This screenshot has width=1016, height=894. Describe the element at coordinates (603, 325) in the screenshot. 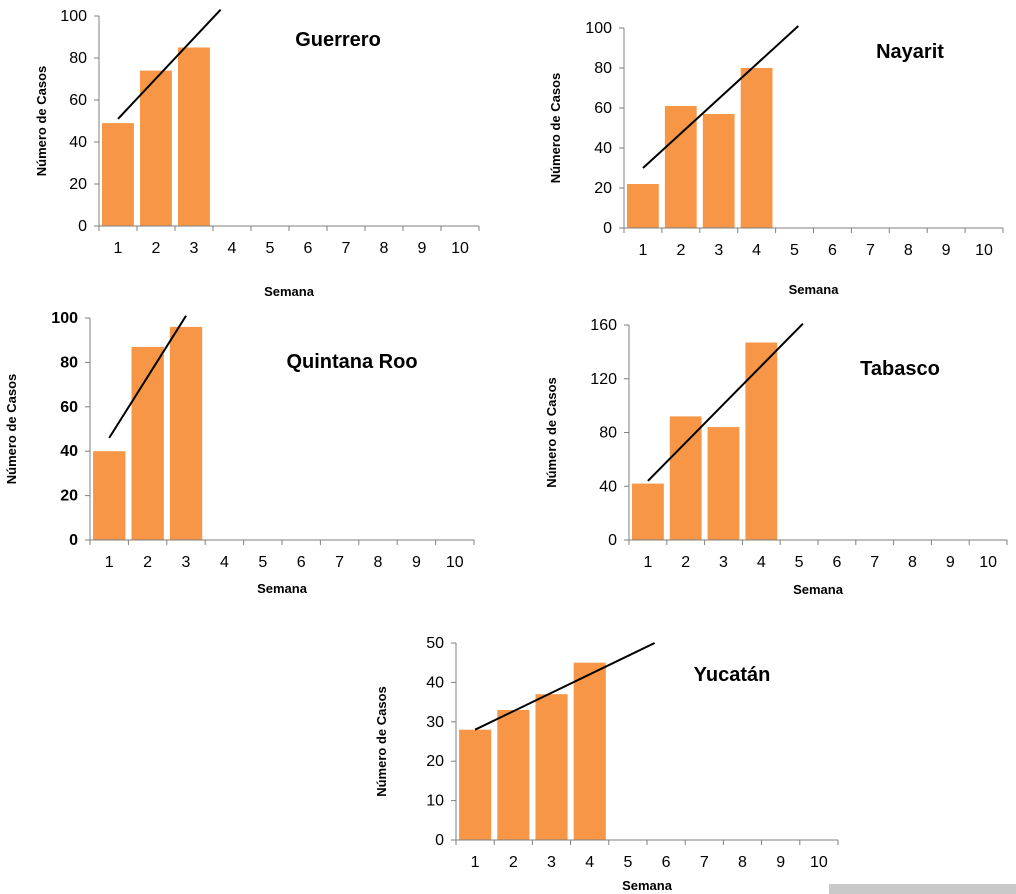

I see `y-tick-label: 160` at that location.